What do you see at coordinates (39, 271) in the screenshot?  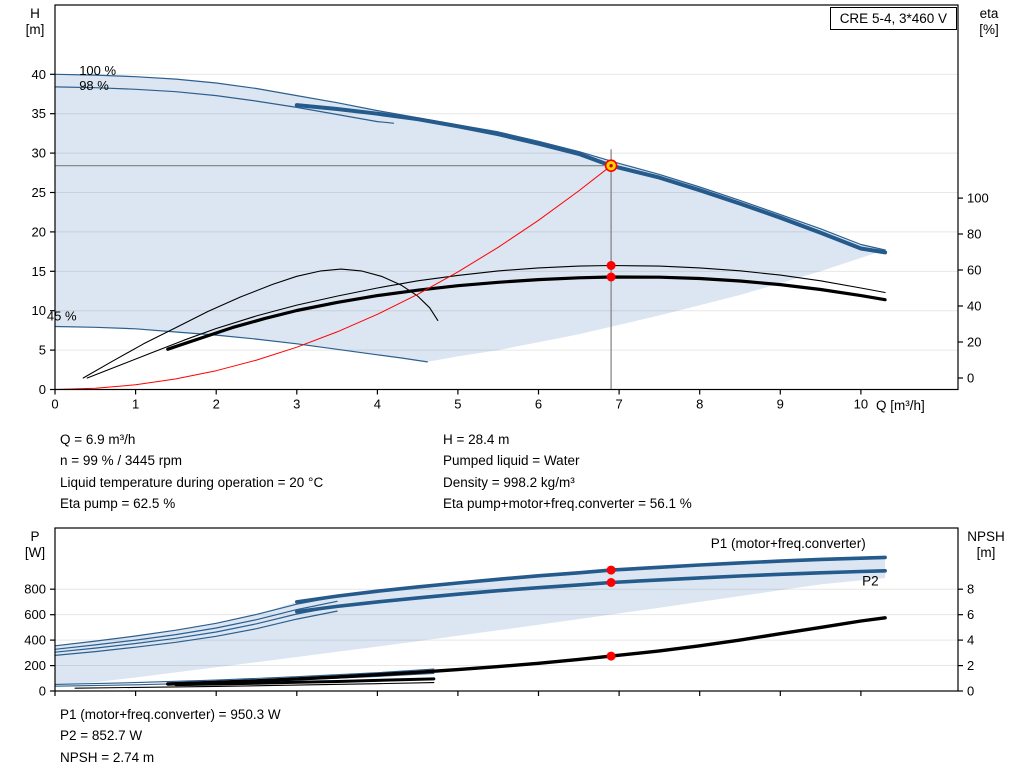 I see `y-left-tick-label: 15` at bounding box center [39, 271].